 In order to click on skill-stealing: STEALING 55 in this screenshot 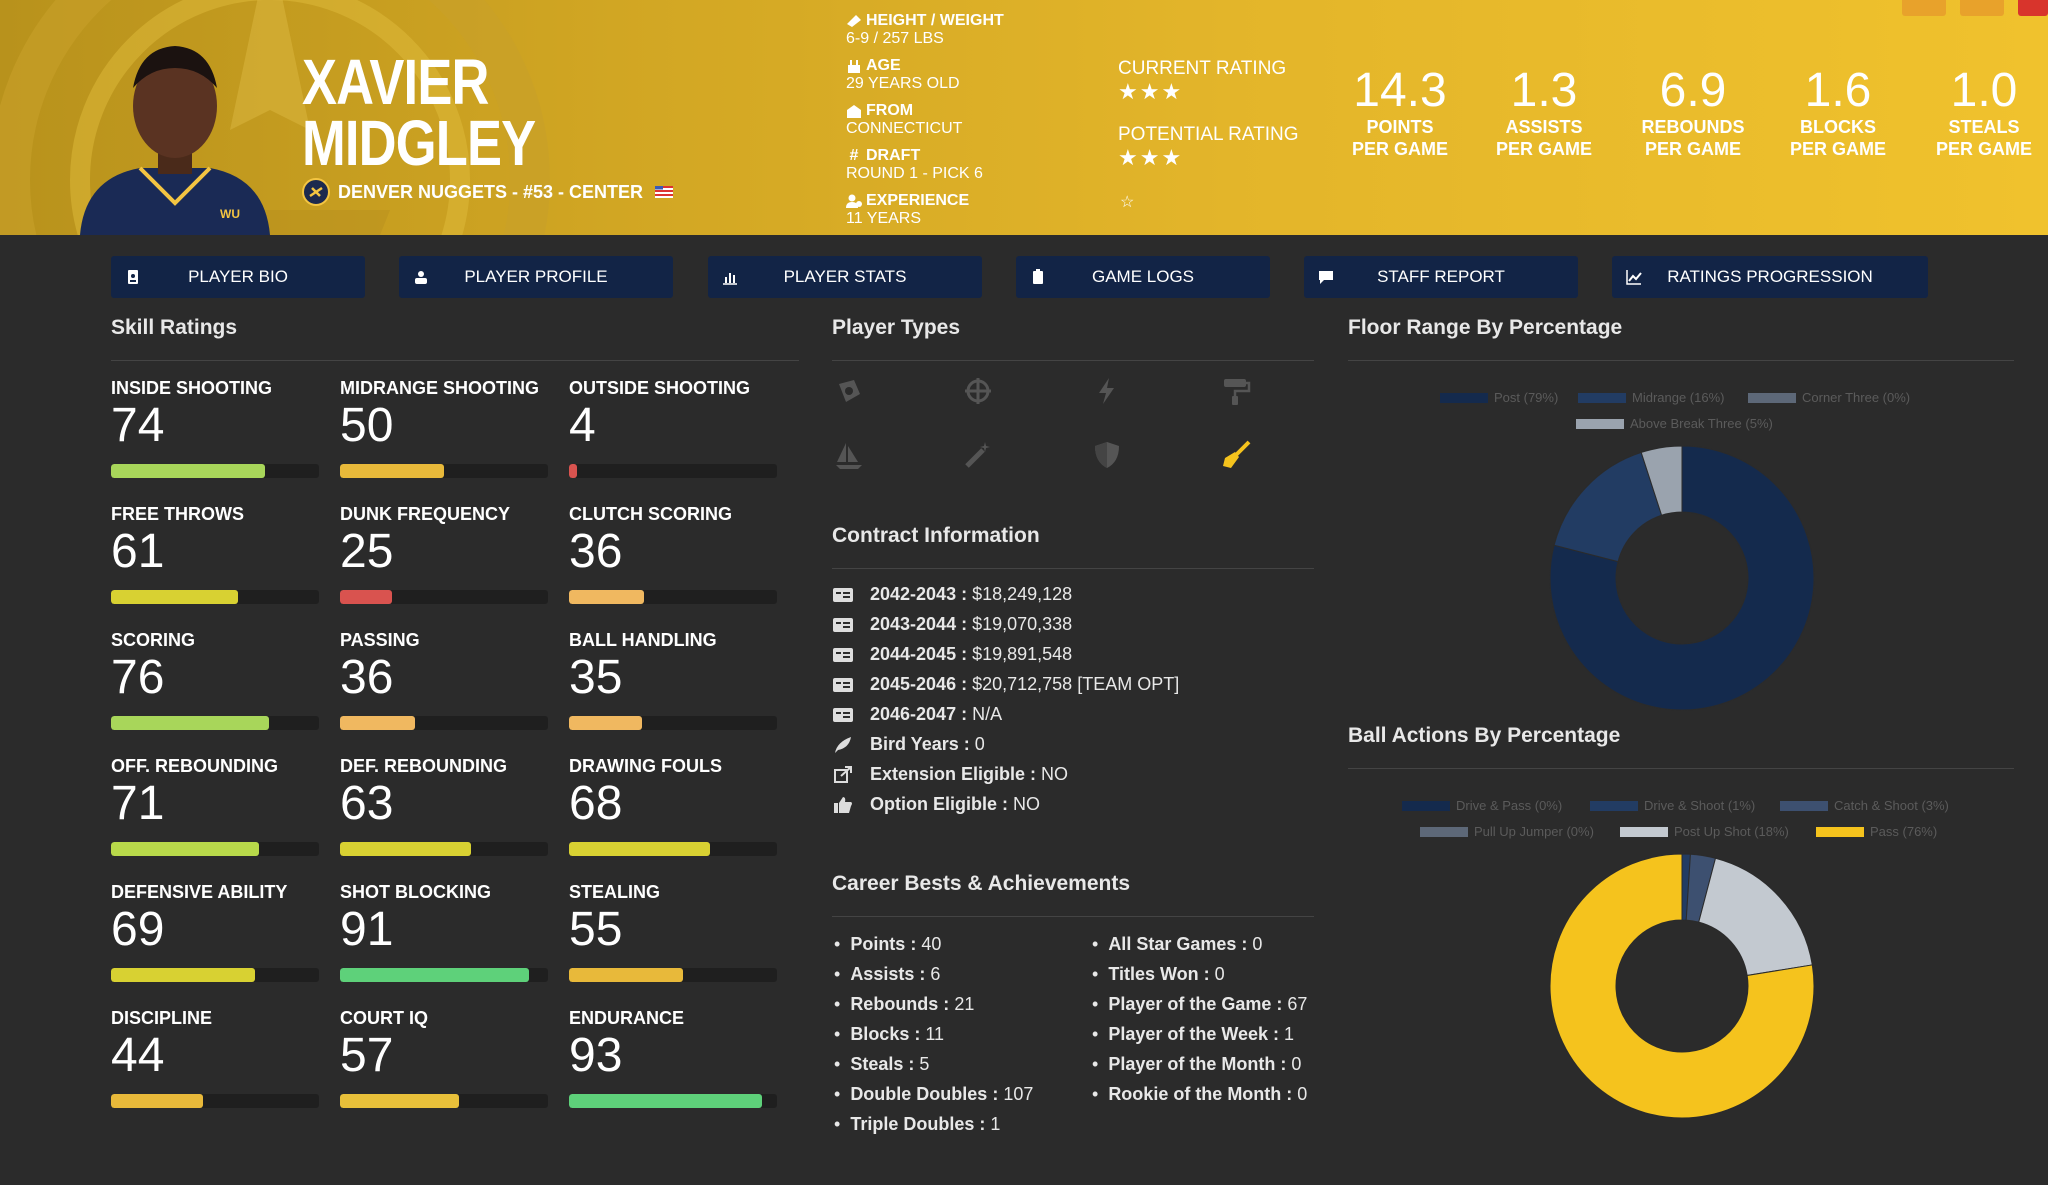, I will do `click(673, 932)`.